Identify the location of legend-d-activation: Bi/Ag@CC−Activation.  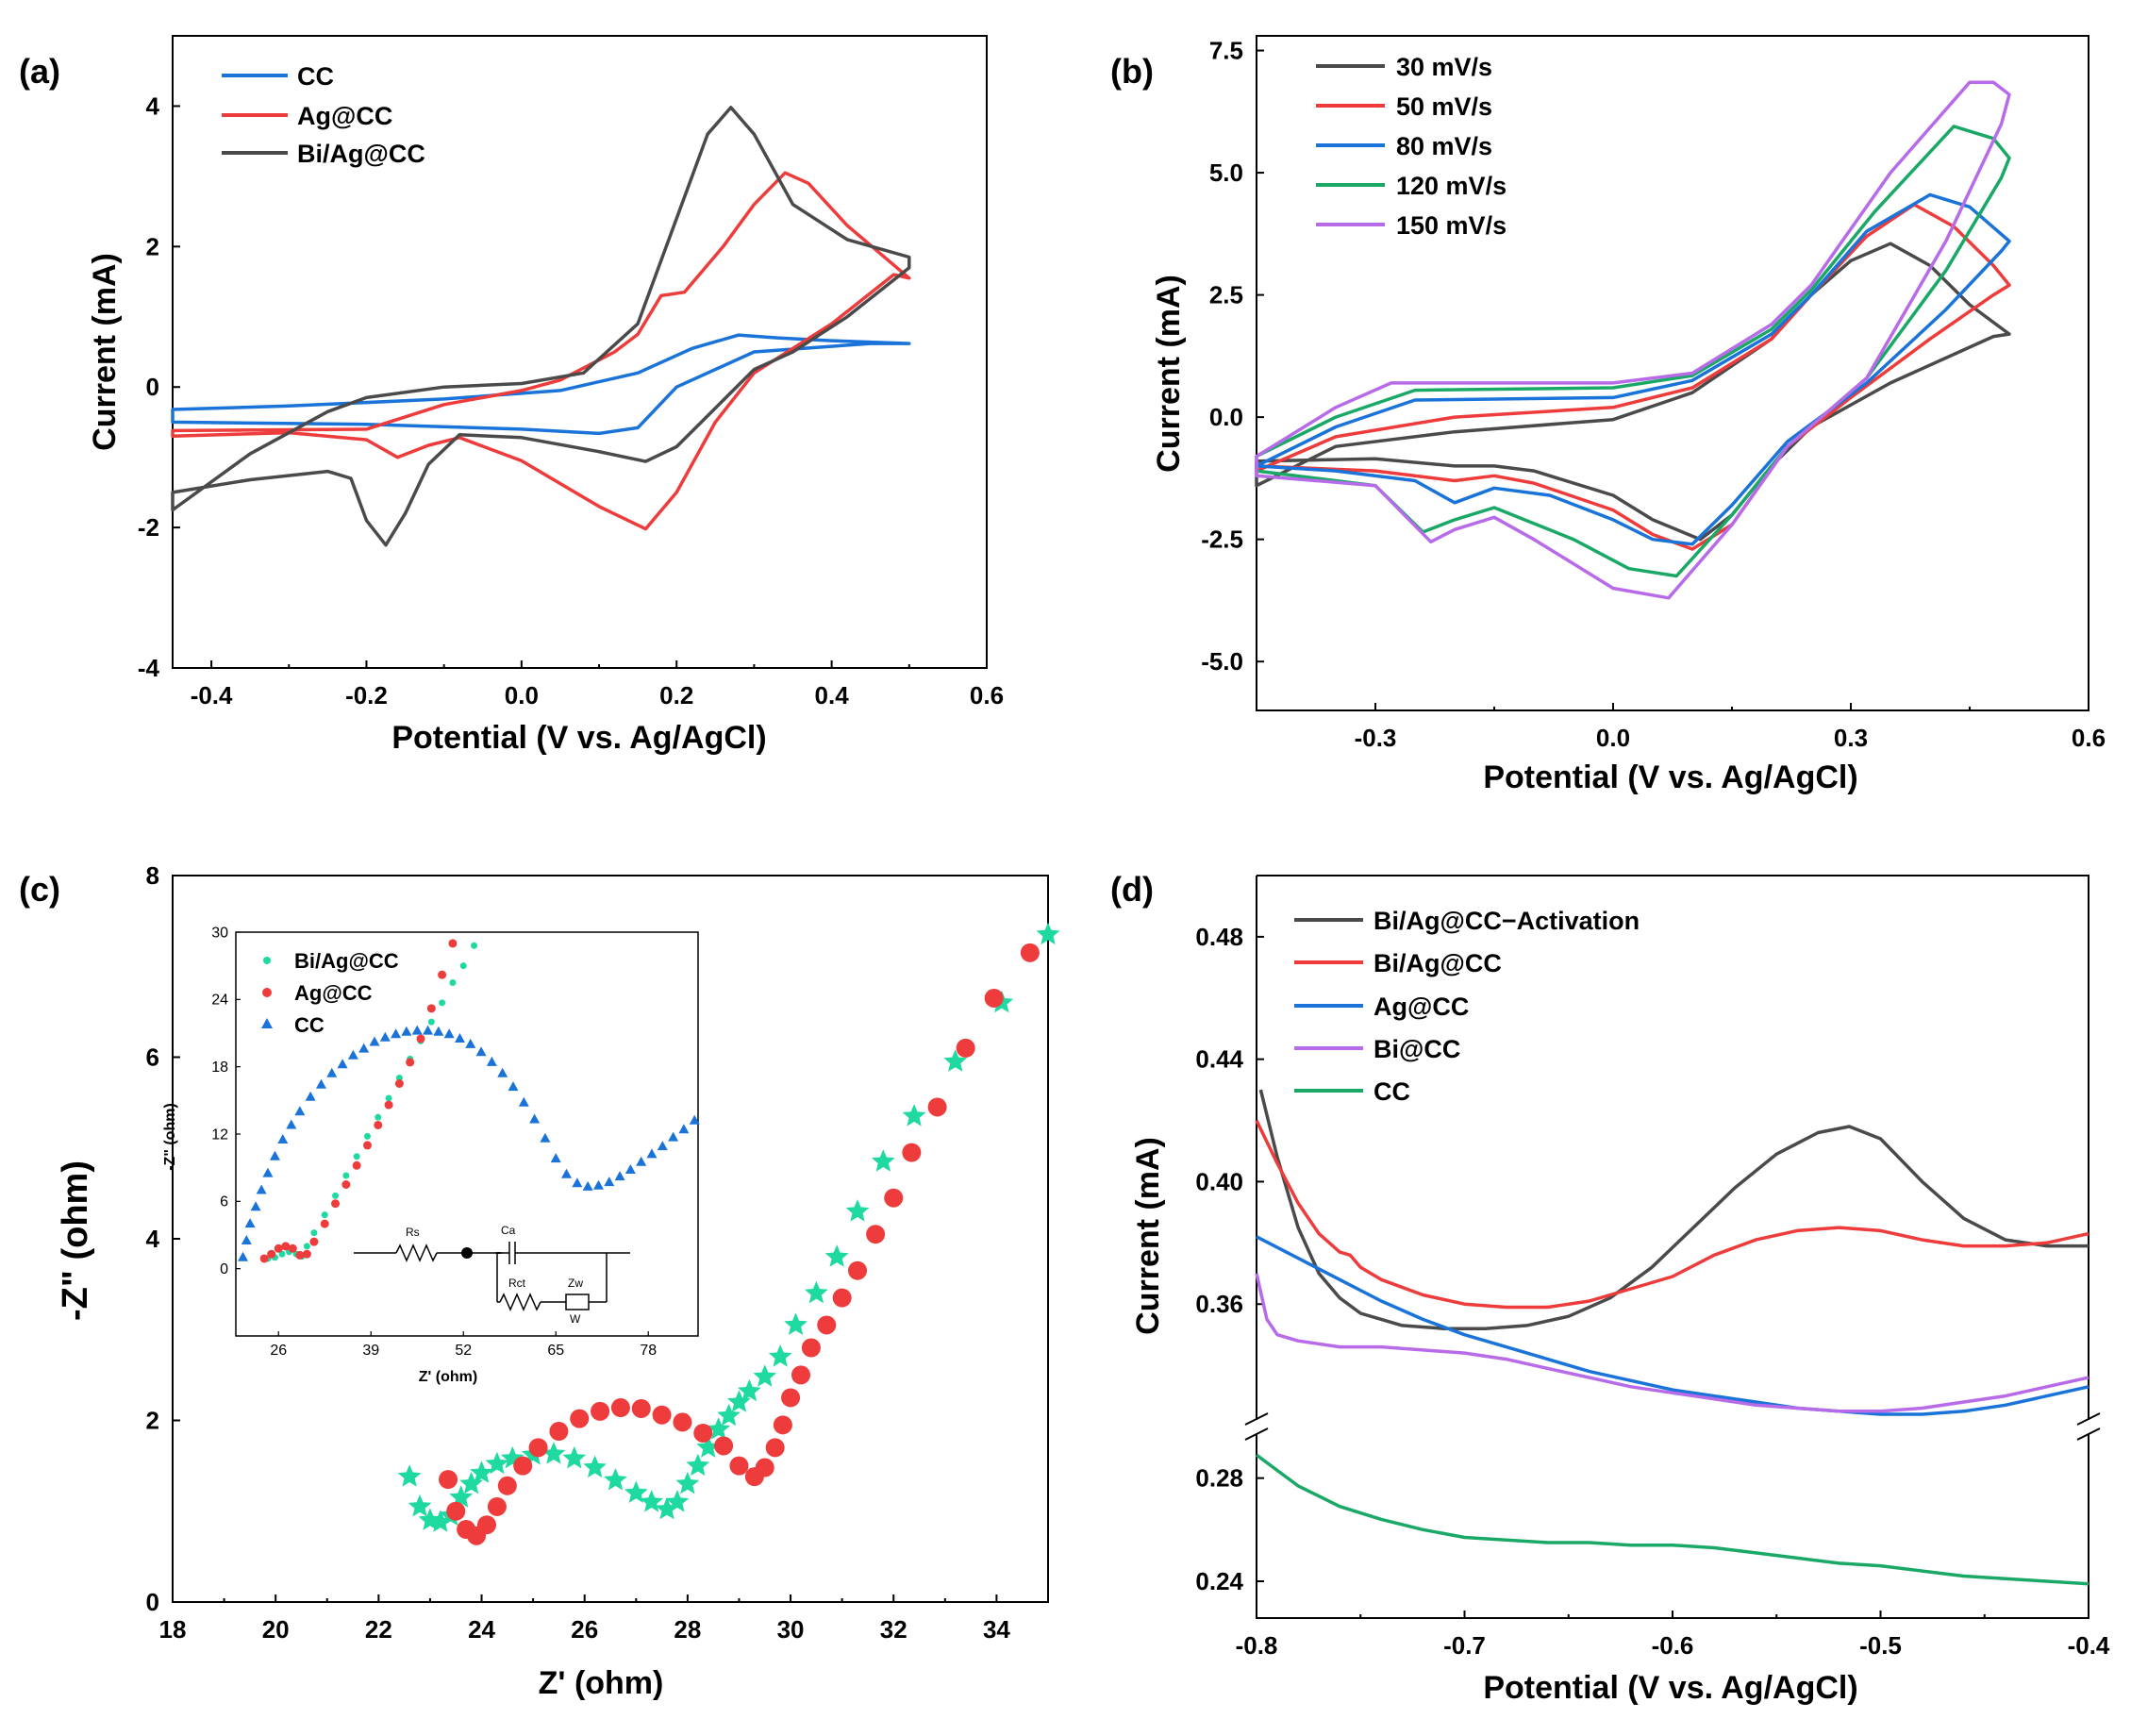
(1506, 921).